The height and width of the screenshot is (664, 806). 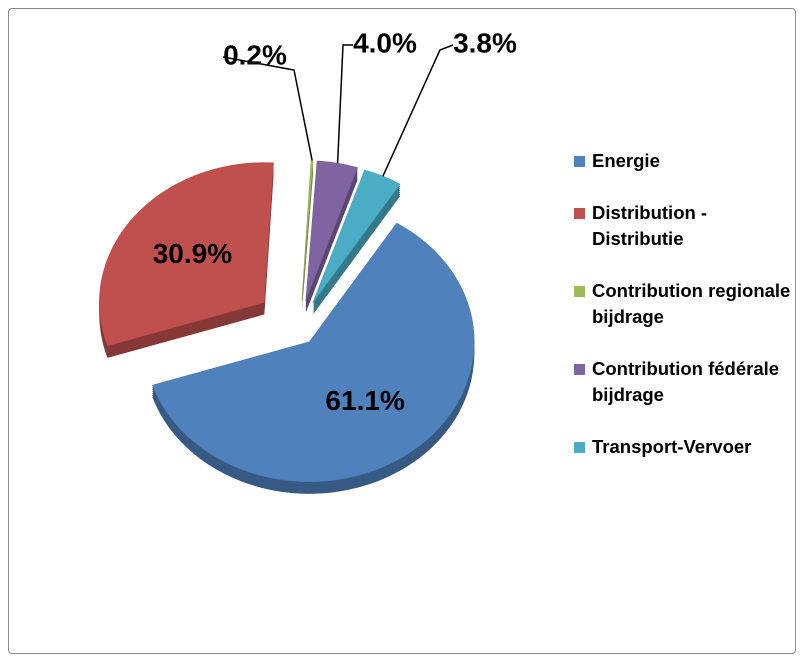 I want to click on legend-item: Contribution regionale bijdrage, so click(x=684, y=304).